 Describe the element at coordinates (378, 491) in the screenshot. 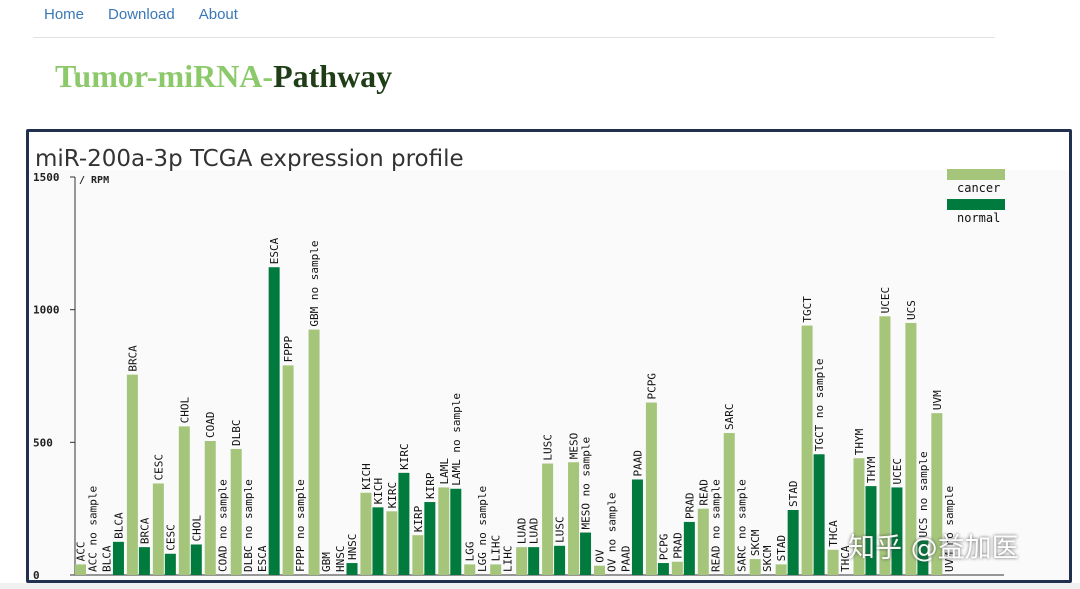

I see `bar-data-label: KICH` at that location.